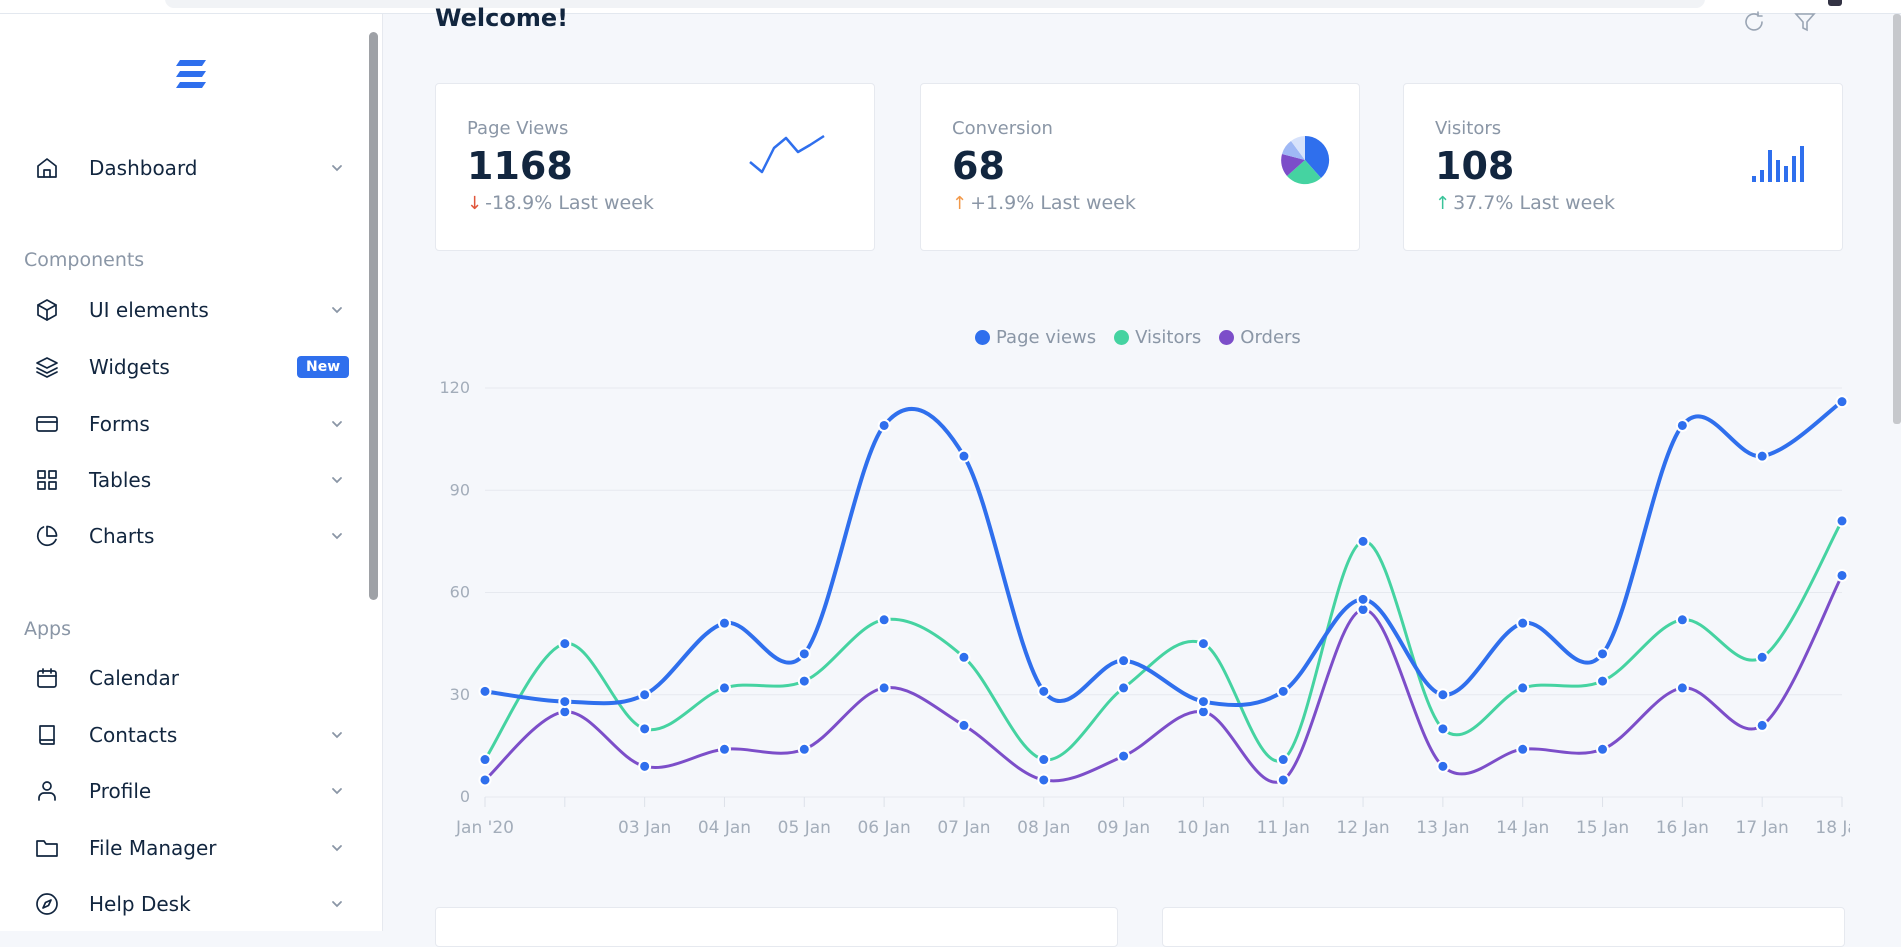  I want to click on sparkline-pie-icon, so click(1305, 160).